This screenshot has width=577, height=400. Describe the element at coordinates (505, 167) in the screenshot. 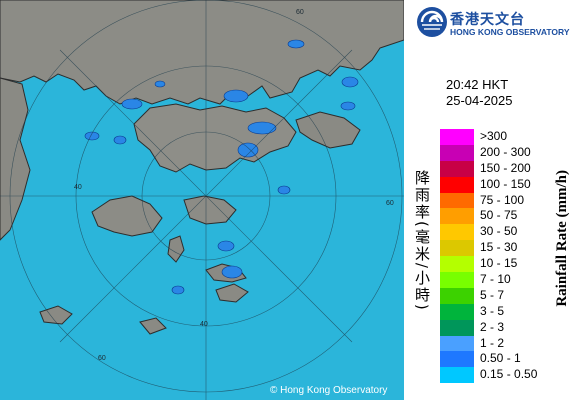

I see `legend-label: 150 - 200` at that location.